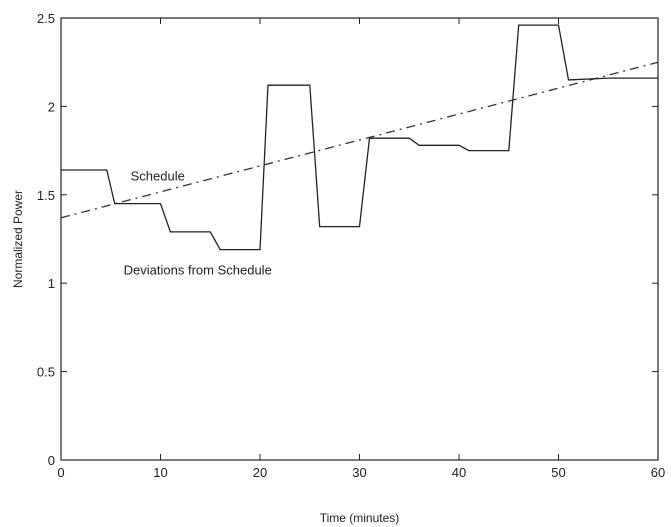 The image size is (671, 527). Describe the element at coordinates (51, 283) in the screenshot. I see `y-tick-label: 1` at that location.